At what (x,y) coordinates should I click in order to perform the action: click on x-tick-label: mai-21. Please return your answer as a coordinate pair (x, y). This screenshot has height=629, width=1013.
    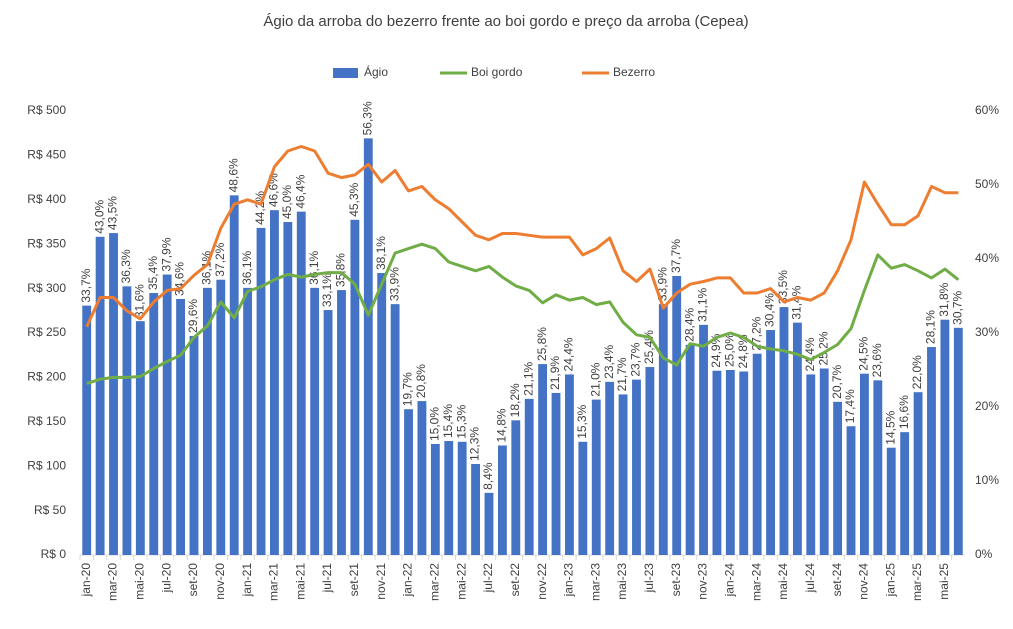
    Looking at the image, I should click on (300, 581).